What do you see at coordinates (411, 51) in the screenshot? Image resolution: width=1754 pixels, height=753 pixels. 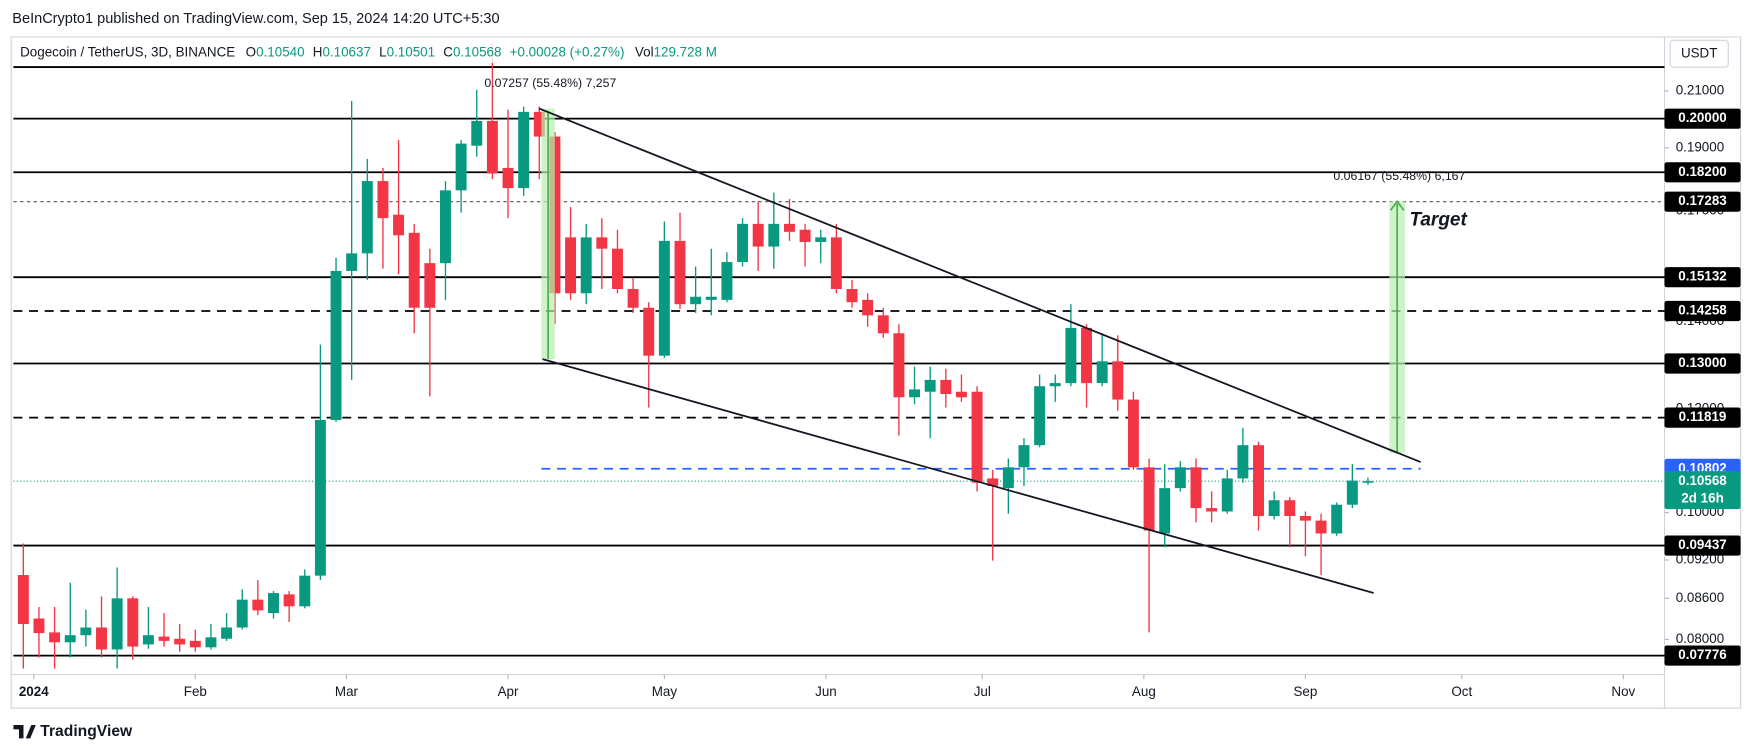 I see `l-value: 0.10501` at bounding box center [411, 51].